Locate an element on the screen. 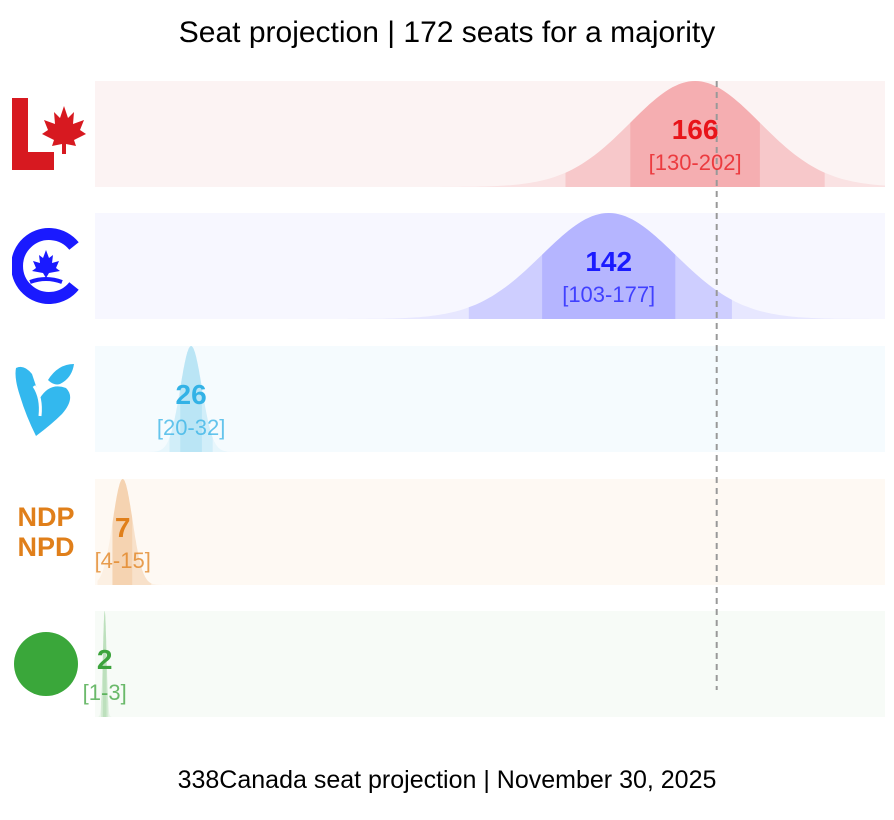  seat-projection-label: 7 is located at coordinates (123, 527).